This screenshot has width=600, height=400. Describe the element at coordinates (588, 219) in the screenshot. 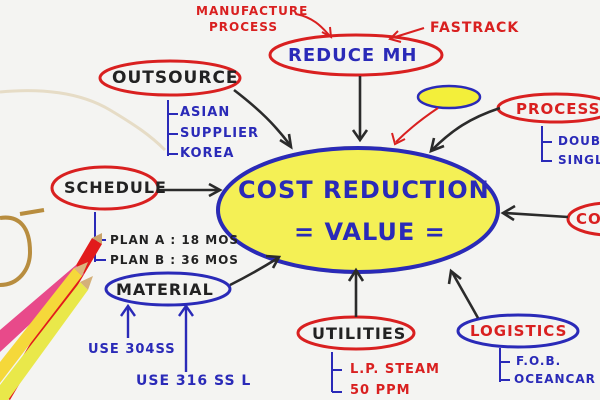

I see `co-title: CO` at that location.